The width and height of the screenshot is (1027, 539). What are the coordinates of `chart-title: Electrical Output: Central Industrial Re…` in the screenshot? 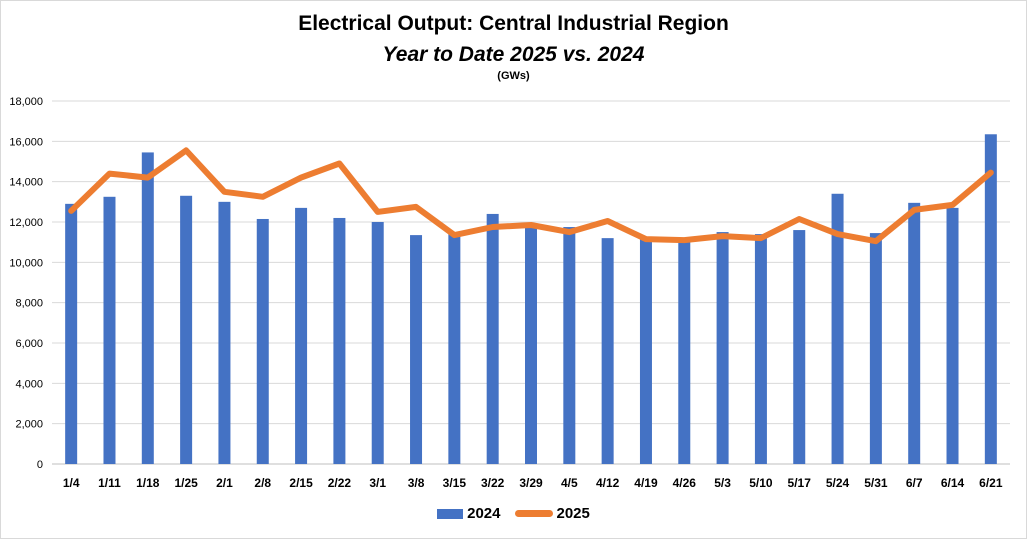 It's located at (513, 23).